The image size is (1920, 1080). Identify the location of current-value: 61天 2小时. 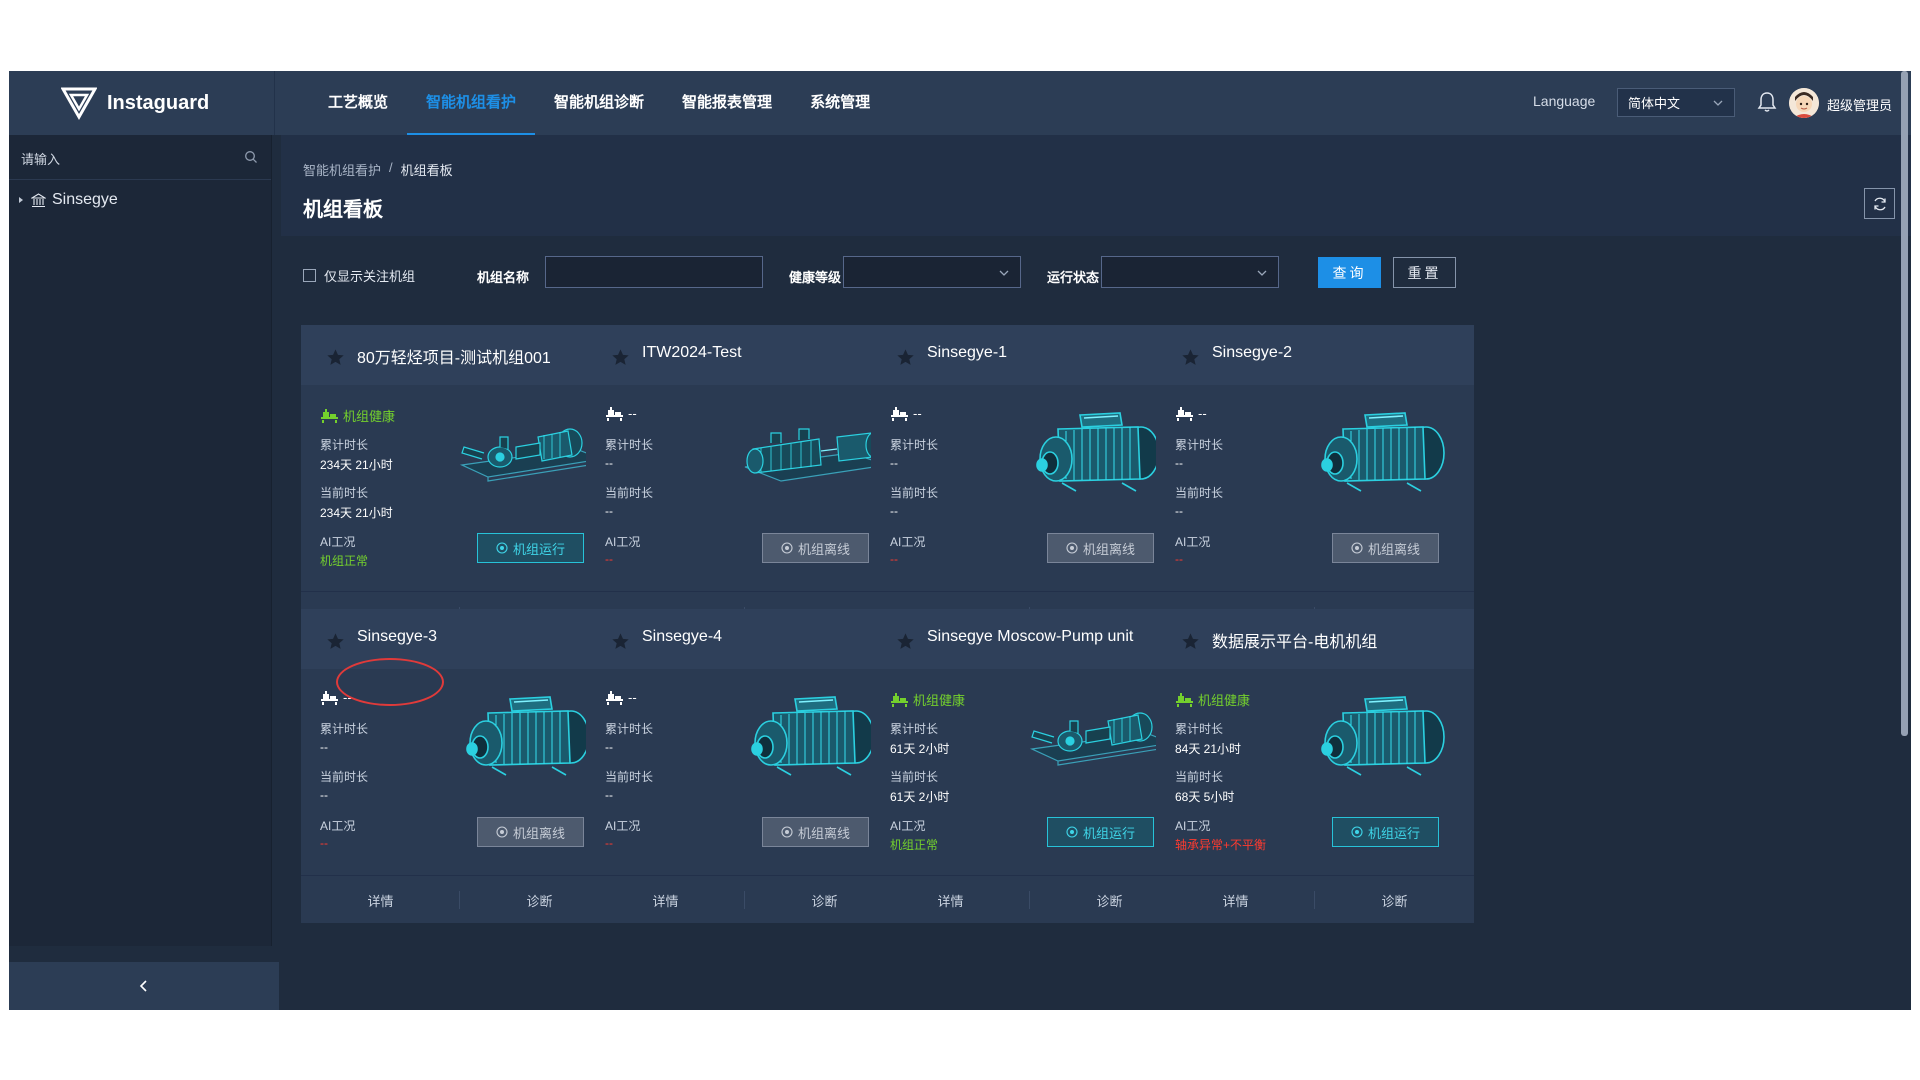
(920, 797).